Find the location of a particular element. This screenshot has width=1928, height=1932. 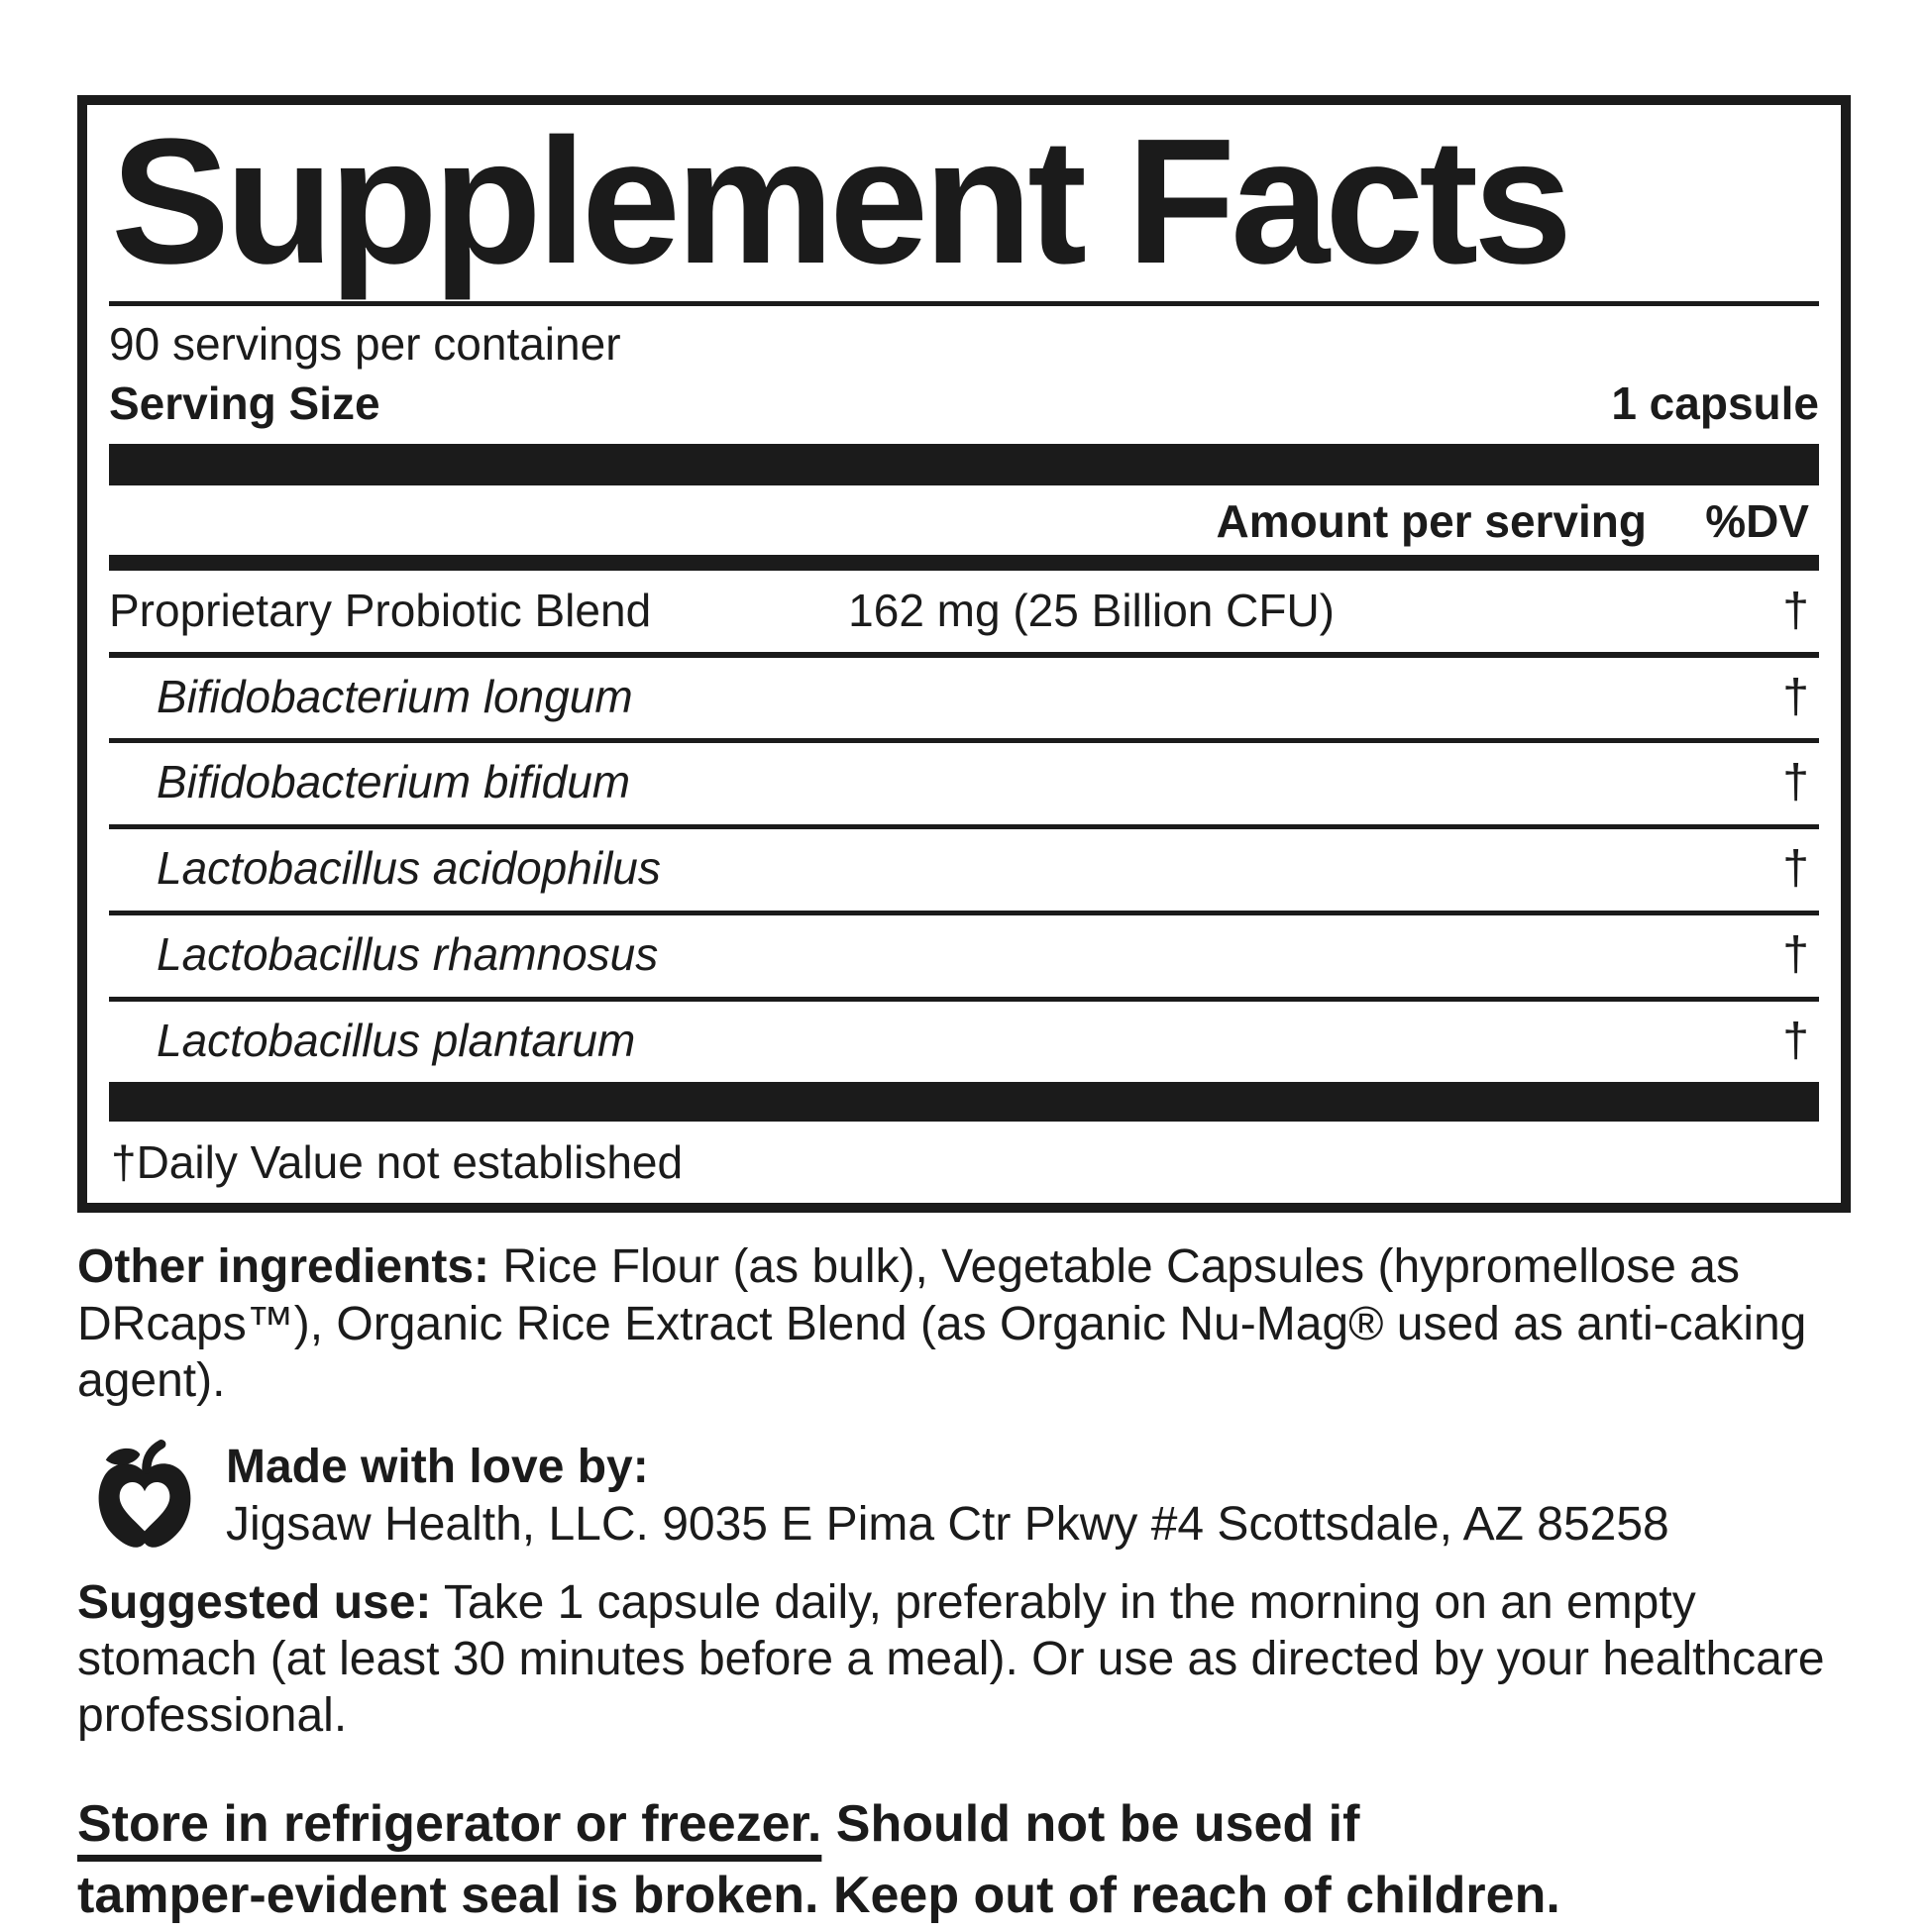

strain-name: Bifidobacterium bifidum is located at coordinates (394, 782).